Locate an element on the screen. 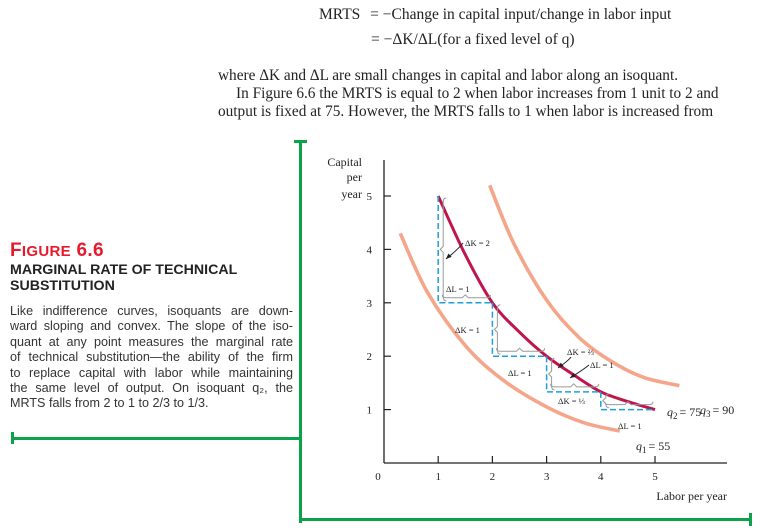 Image resolution: width=775 pixels, height=530 pixels. figure-label-first: F is located at coordinates (16, 250).